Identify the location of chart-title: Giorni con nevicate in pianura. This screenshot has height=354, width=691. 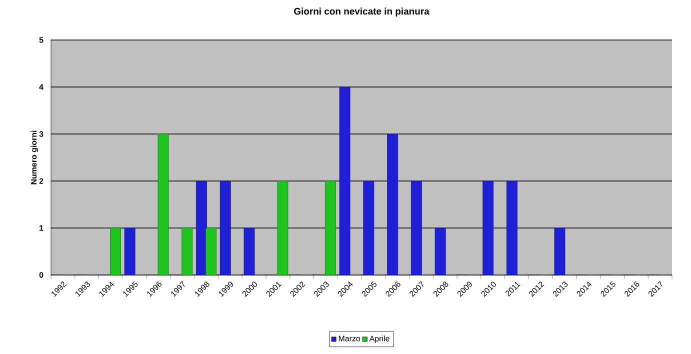
(362, 12).